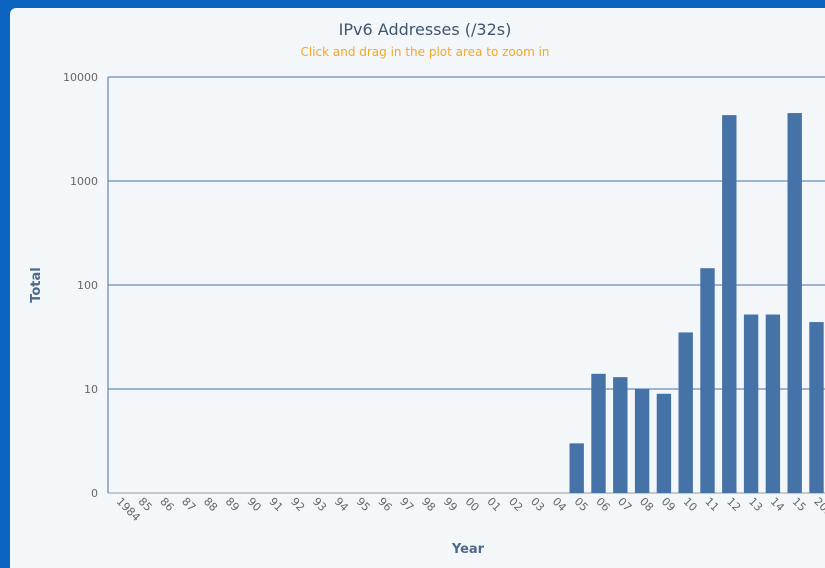 The height and width of the screenshot is (568, 825). What do you see at coordinates (468, 549) in the screenshot?
I see `x-axis-title: Year` at bounding box center [468, 549].